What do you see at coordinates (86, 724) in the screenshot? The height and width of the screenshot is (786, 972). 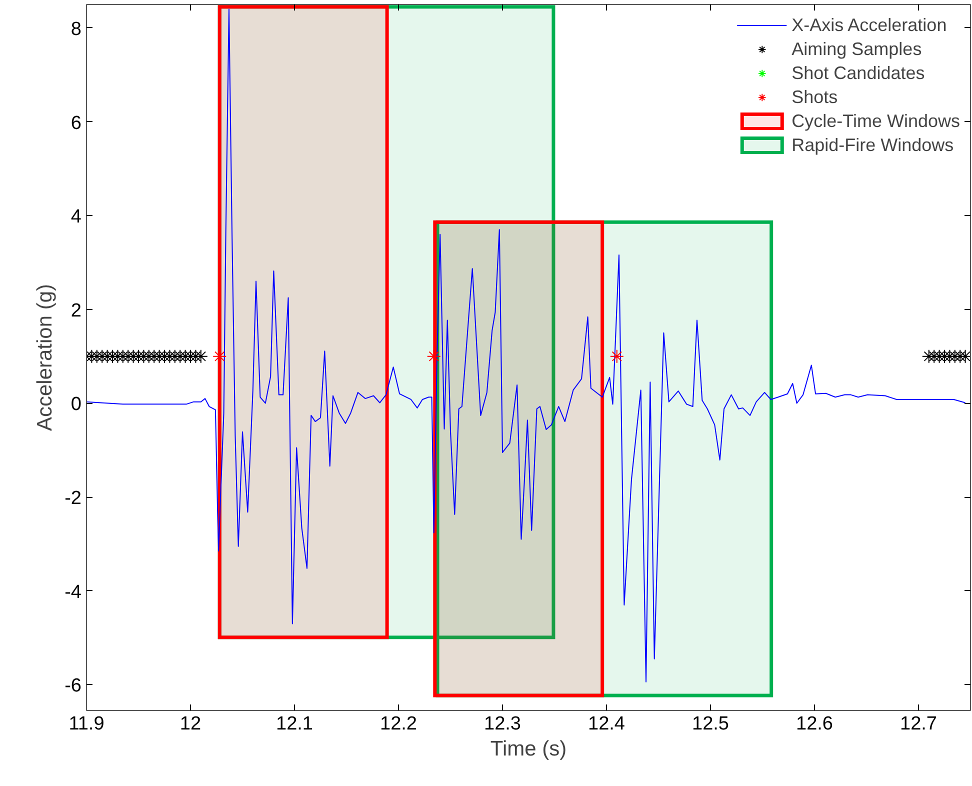 I see `x-tick-label: 11.9` at bounding box center [86, 724].